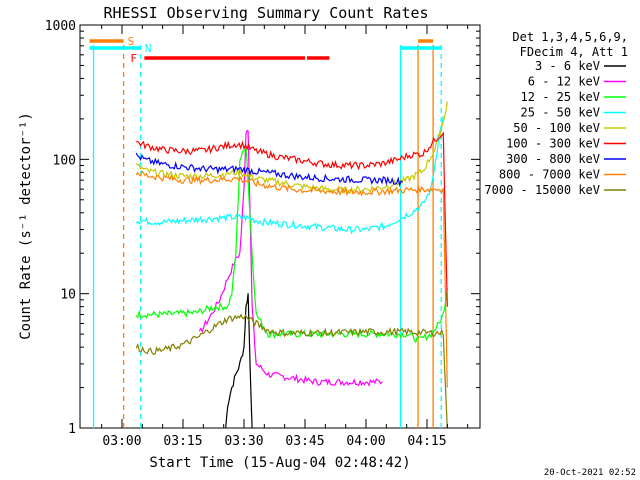  Describe the element at coordinates (133, 58) in the screenshot. I see `flag-bar-label: F` at that location.